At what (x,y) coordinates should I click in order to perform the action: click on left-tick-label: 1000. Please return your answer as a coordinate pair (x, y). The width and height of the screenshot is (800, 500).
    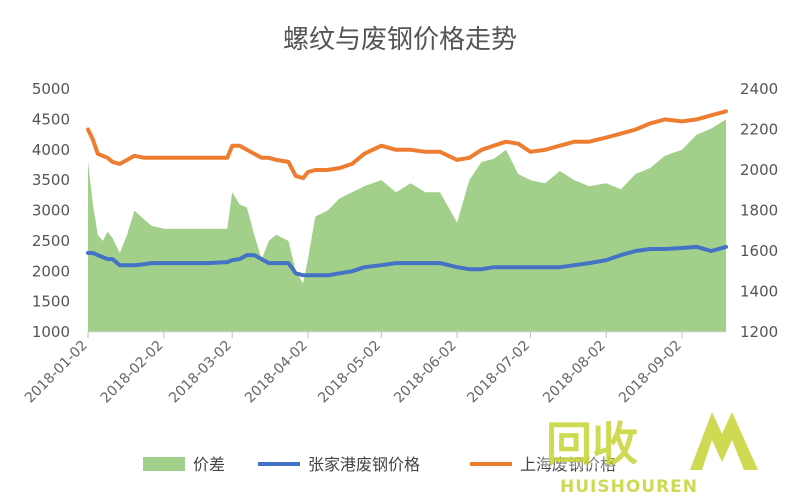
    Looking at the image, I should click on (51, 332).